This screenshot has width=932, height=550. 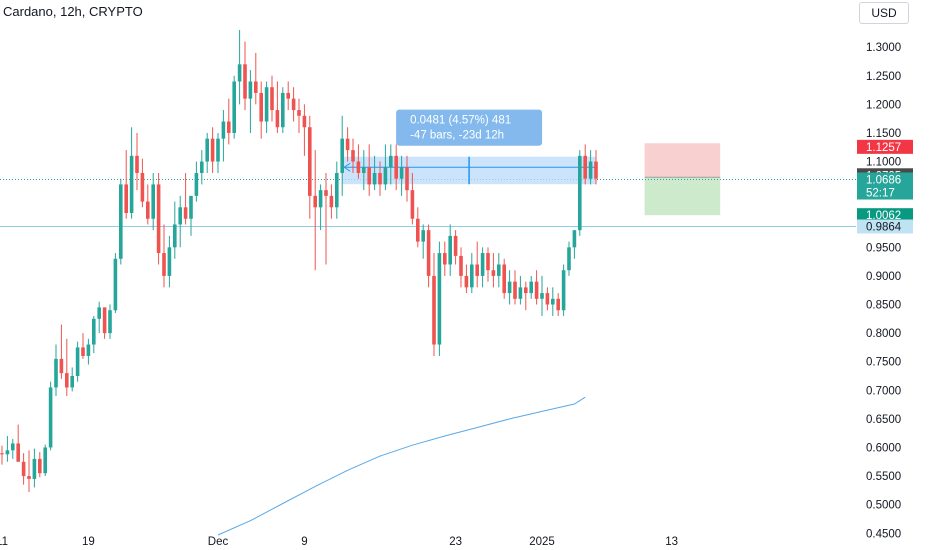 I want to click on price-tag-label-1.0062: 1.0062, so click(x=883, y=216).